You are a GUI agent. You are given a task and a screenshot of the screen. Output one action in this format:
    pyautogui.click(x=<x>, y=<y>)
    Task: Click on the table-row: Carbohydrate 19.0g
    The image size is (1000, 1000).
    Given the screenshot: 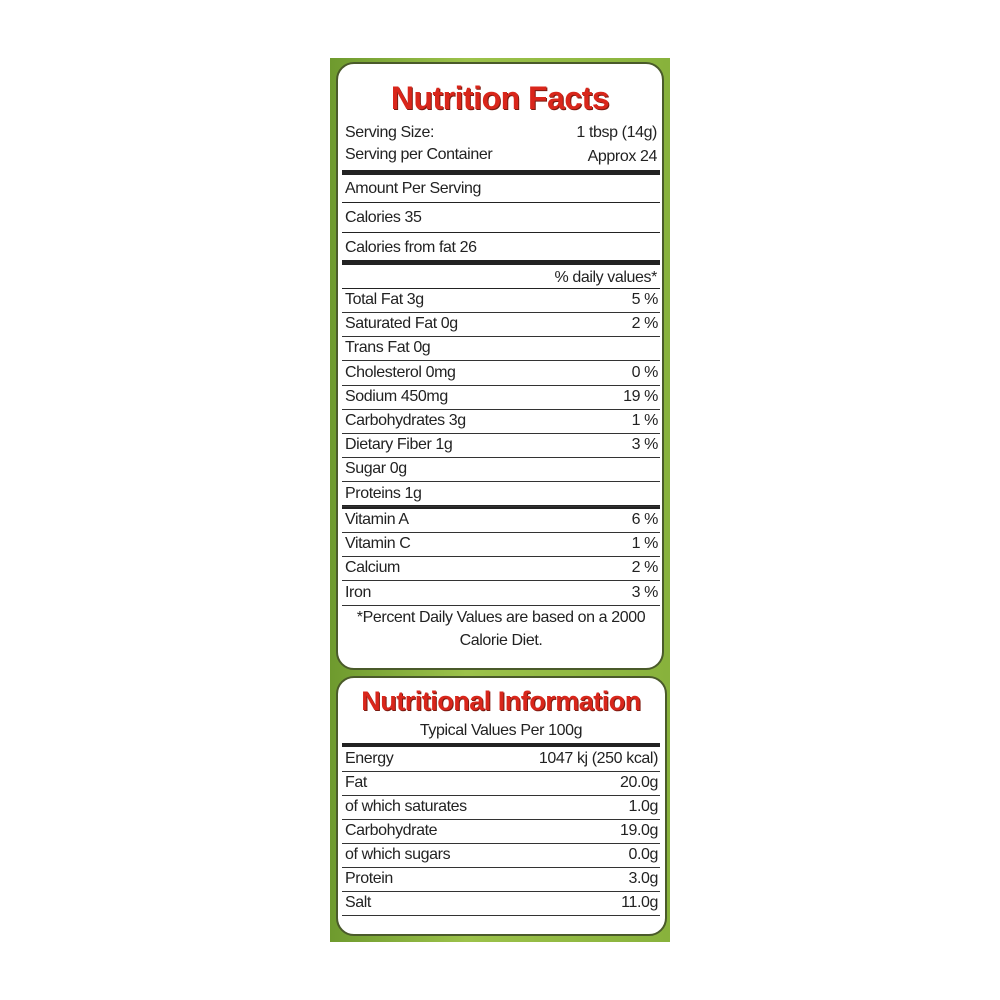 What is the action you would take?
    pyautogui.click(x=501, y=832)
    